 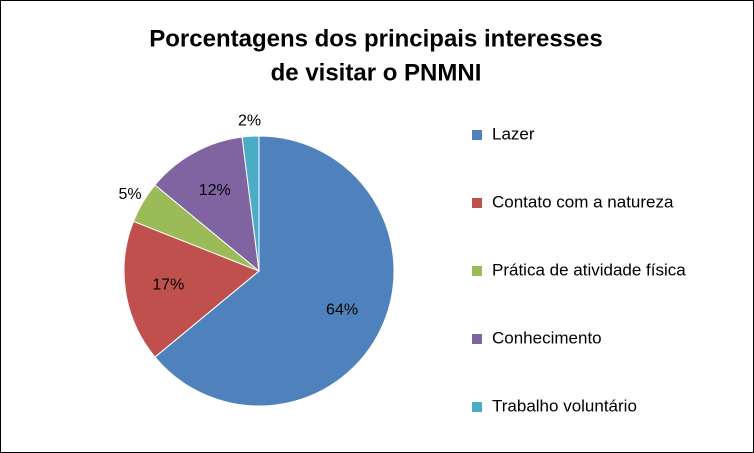 What do you see at coordinates (376, 38) in the screenshot?
I see `chart-title: Porcentagens dos principais interesses` at bounding box center [376, 38].